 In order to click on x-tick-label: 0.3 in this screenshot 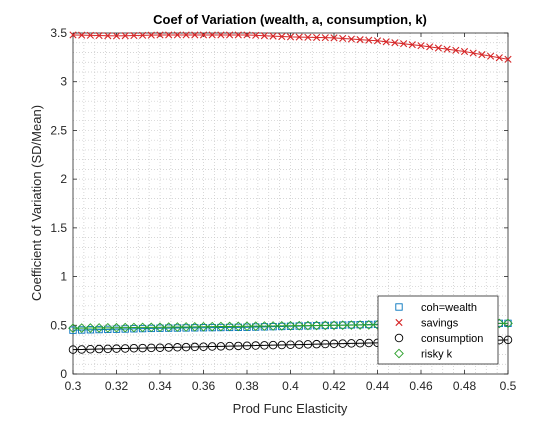, I will do `click(73, 386)`.